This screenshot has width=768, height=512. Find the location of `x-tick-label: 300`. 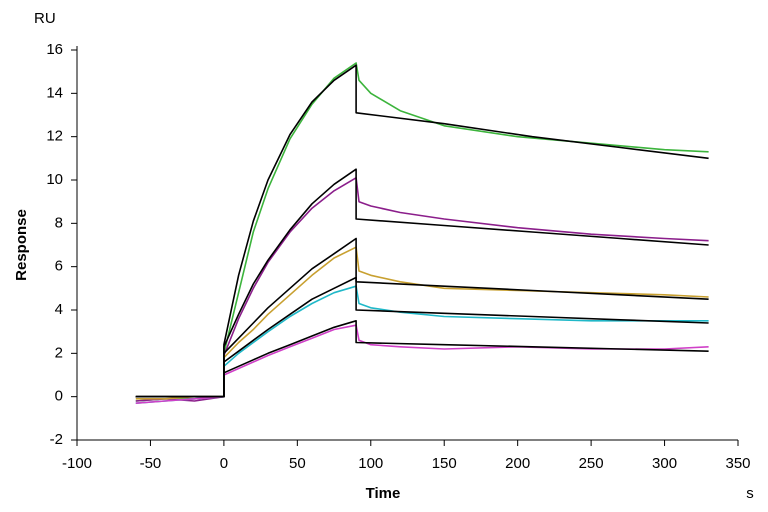

x-tick-label: 300 is located at coordinates (664, 463).